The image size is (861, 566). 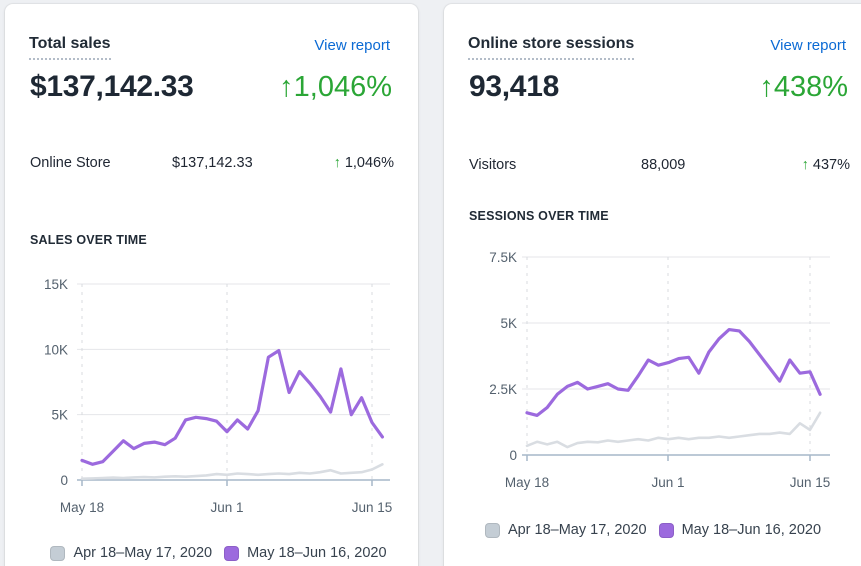 I want to click on card-header: Online store sessions View report, so click(x=657, y=47).